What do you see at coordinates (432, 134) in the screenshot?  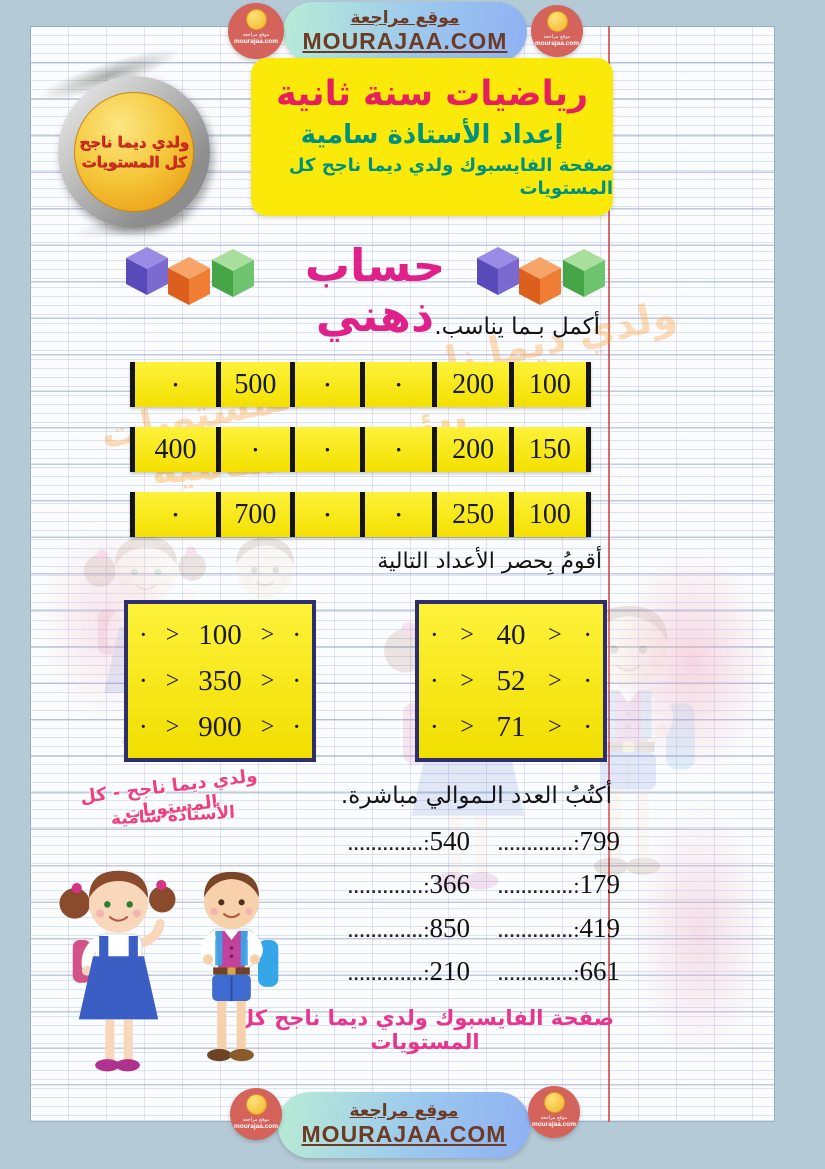 I see `worksheet-author: إعداد الأستاذة سامية` at bounding box center [432, 134].